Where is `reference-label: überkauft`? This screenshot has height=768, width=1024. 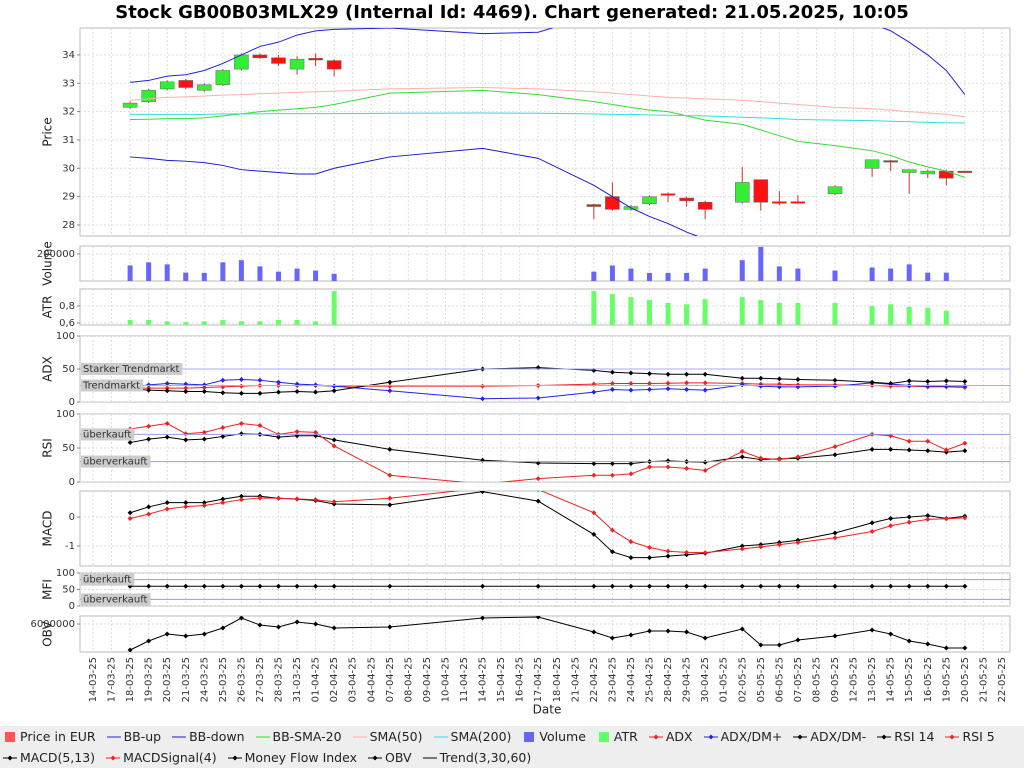 reference-label: überkauft is located at coordinates (107, 580).